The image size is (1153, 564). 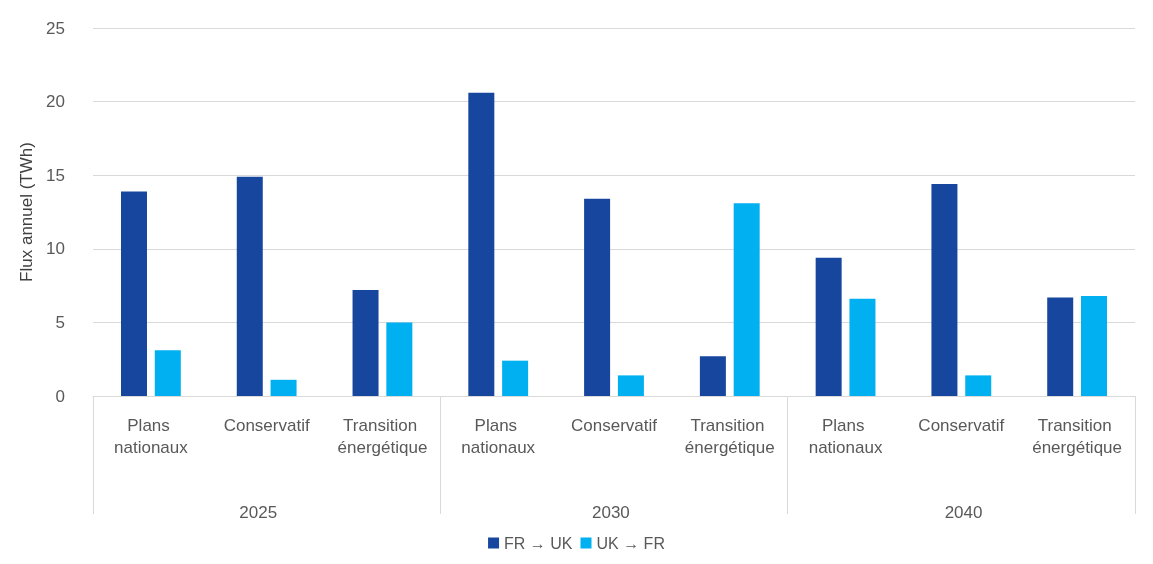 What do you see at coordinates (55, 175) in the screenshot?
I see `y-tick-label: 15` at bounding box center [55, 175].